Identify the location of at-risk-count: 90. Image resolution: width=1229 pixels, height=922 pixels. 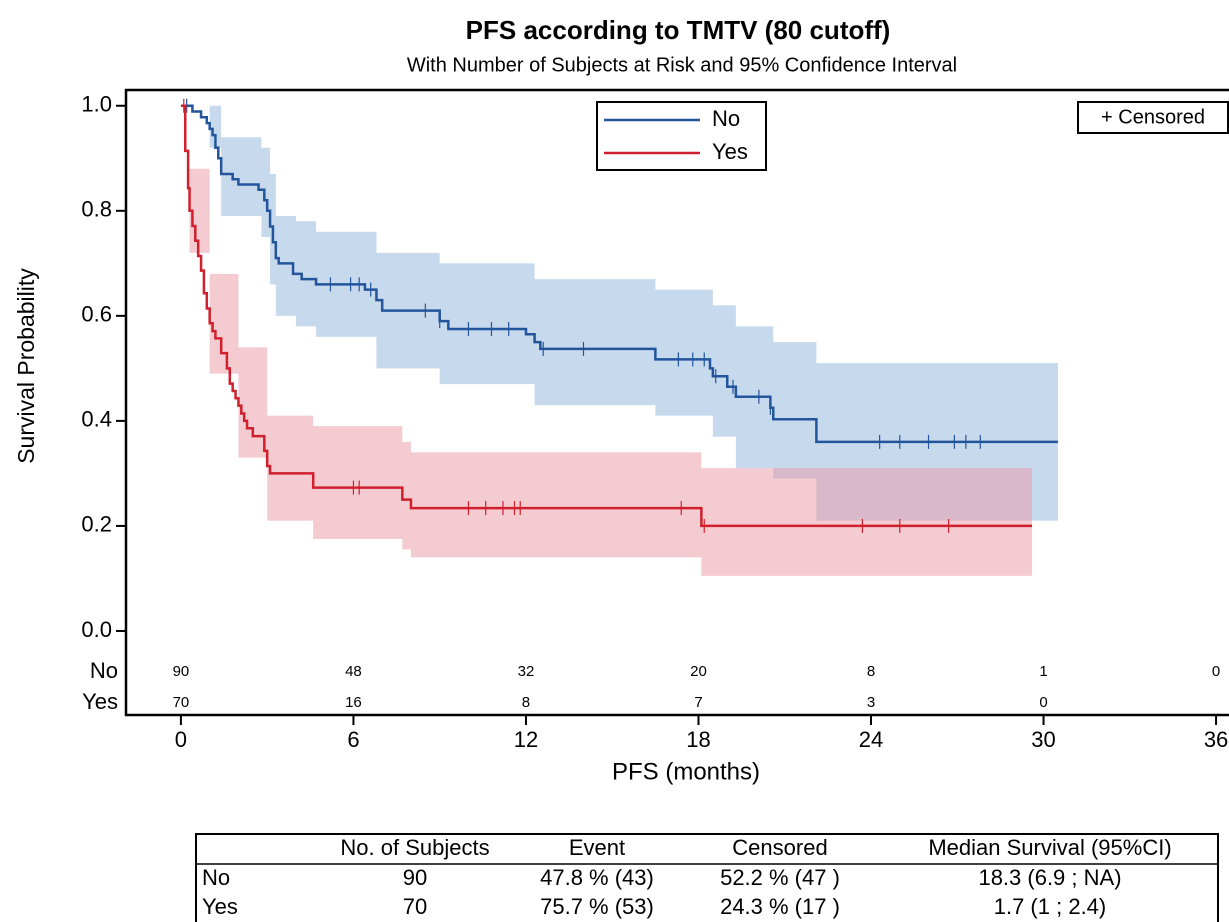
(181, 671).